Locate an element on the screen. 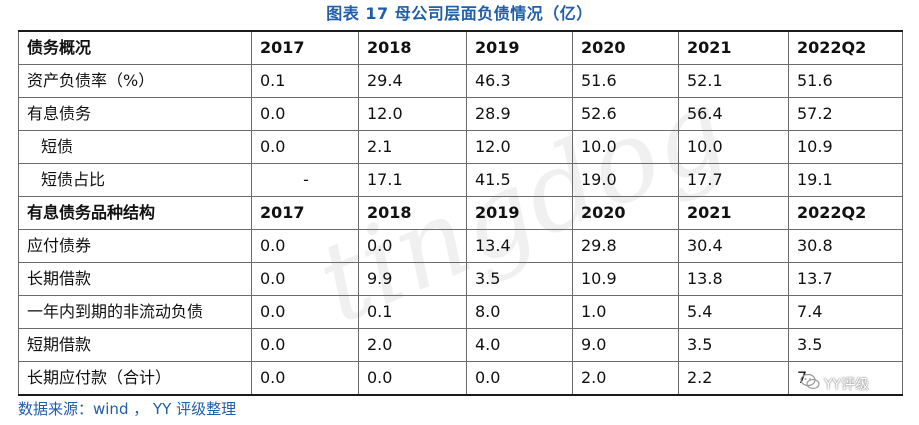 The image size is (919, 425). table-cell: 7 is located at coordinates (845, 378).